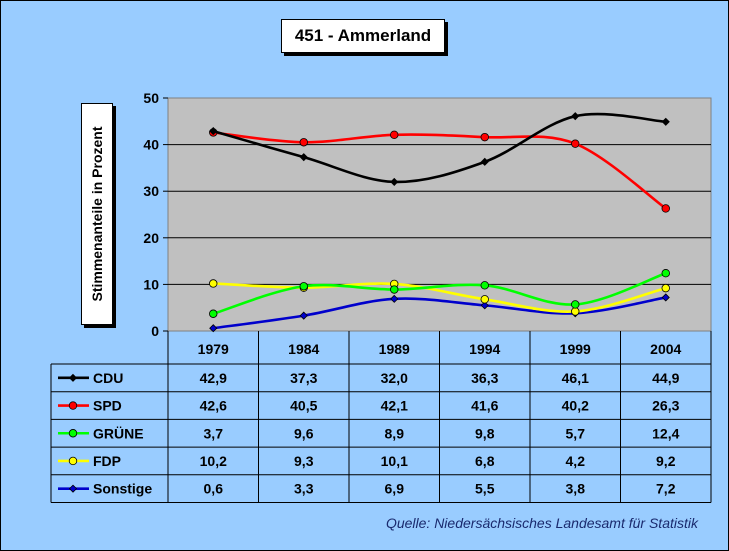  Describe the element at coordinates (108, 378) in the screenshot. I see `legend-entry: CDU` at that location.